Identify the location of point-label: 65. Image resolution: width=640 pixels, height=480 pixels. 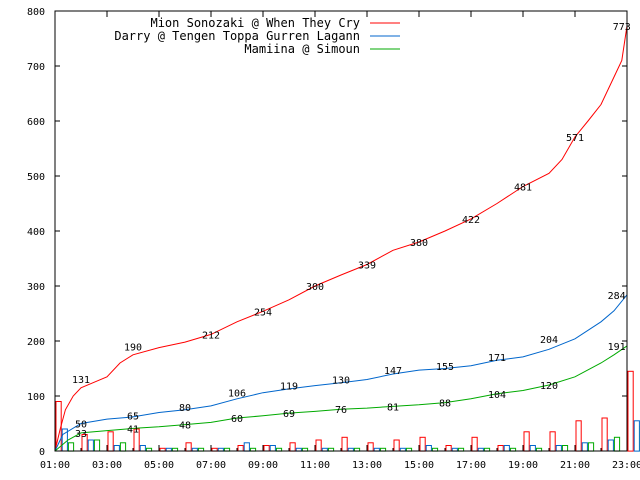
(133, 416).